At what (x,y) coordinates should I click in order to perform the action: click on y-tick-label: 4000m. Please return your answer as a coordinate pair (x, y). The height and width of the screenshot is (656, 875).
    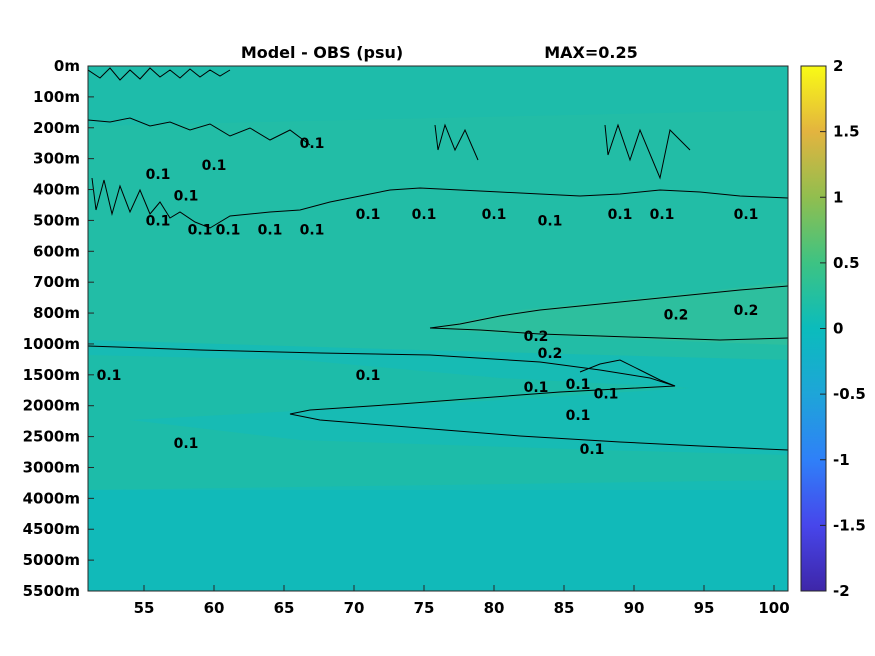
    Looking at the image, I should click on (51, 498).